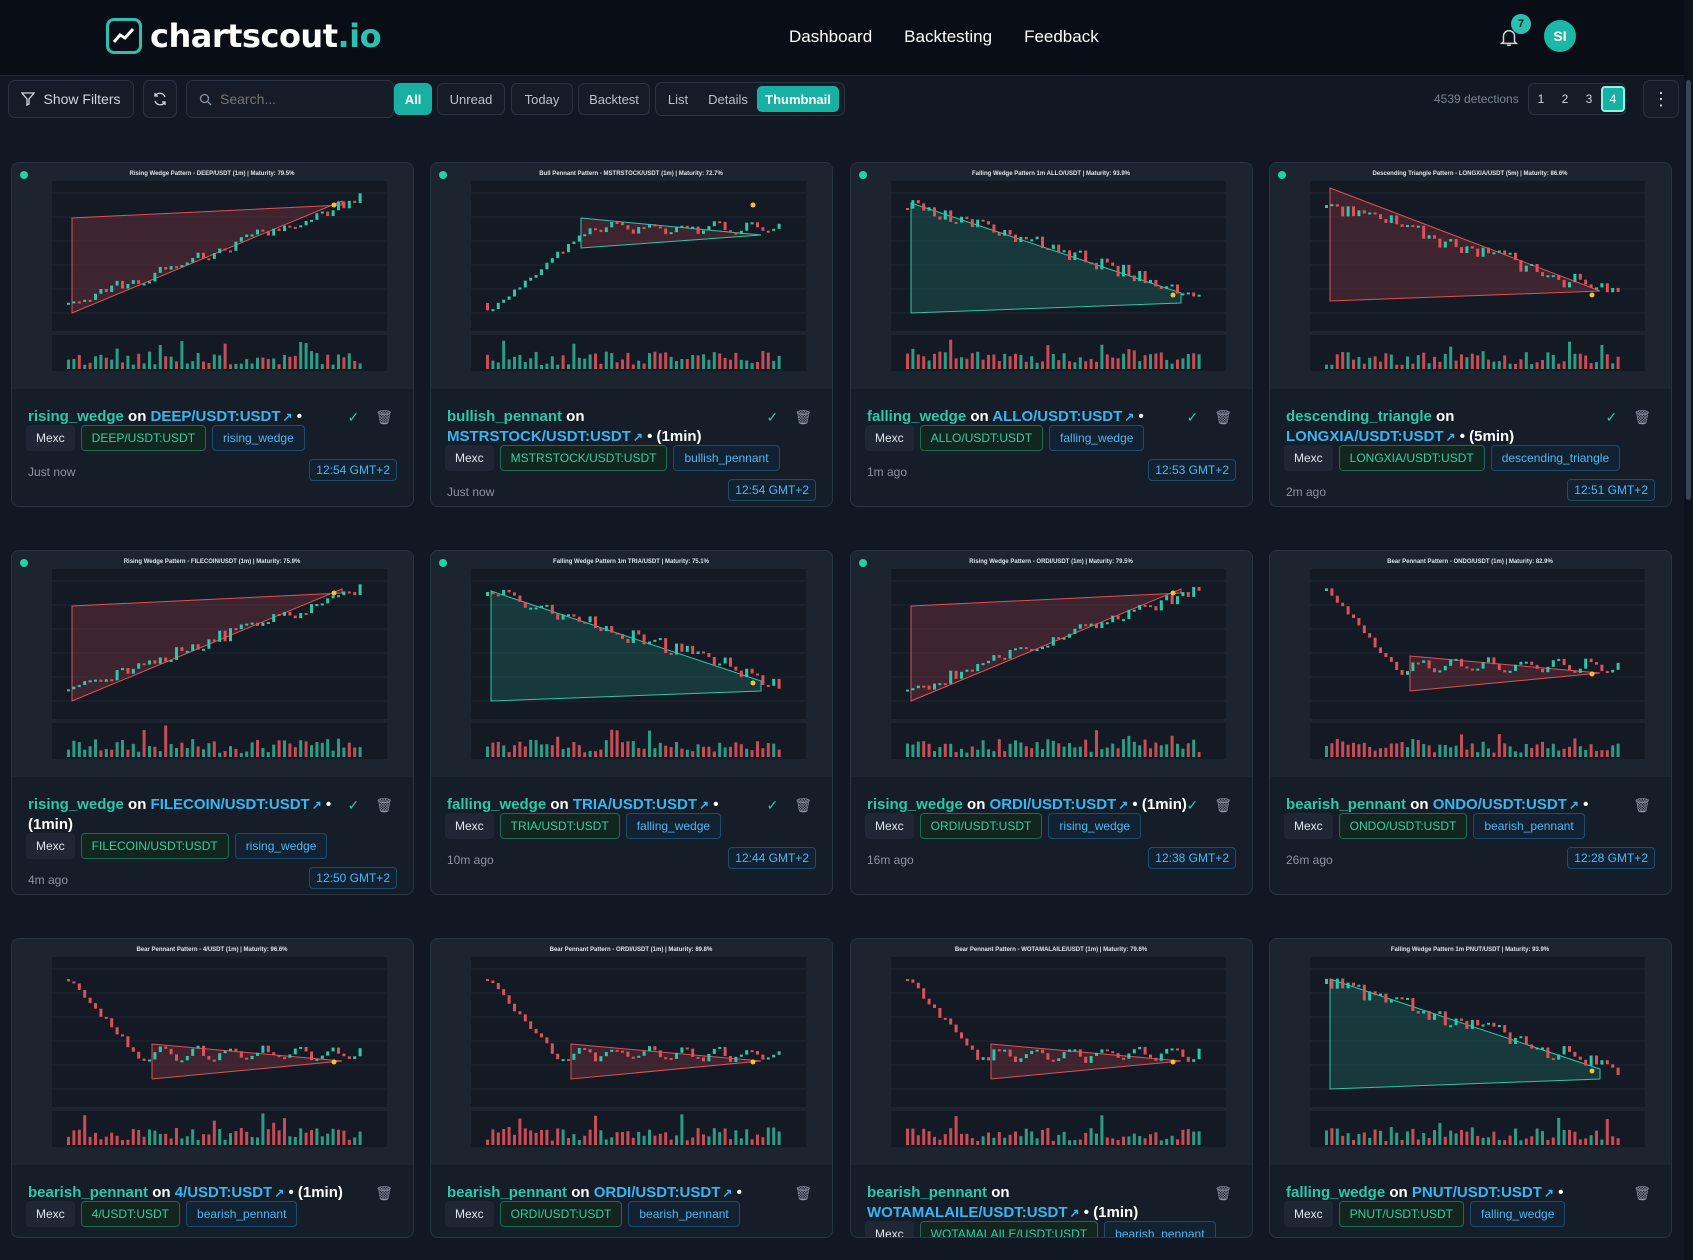 The width and height of the screenshot is (1693, 1260). What do you see at coordinates (1499, 804) in the screenshot?
I see `symbol-link: ONDO/USDT:USDT` at bounding box center [1499, 804].